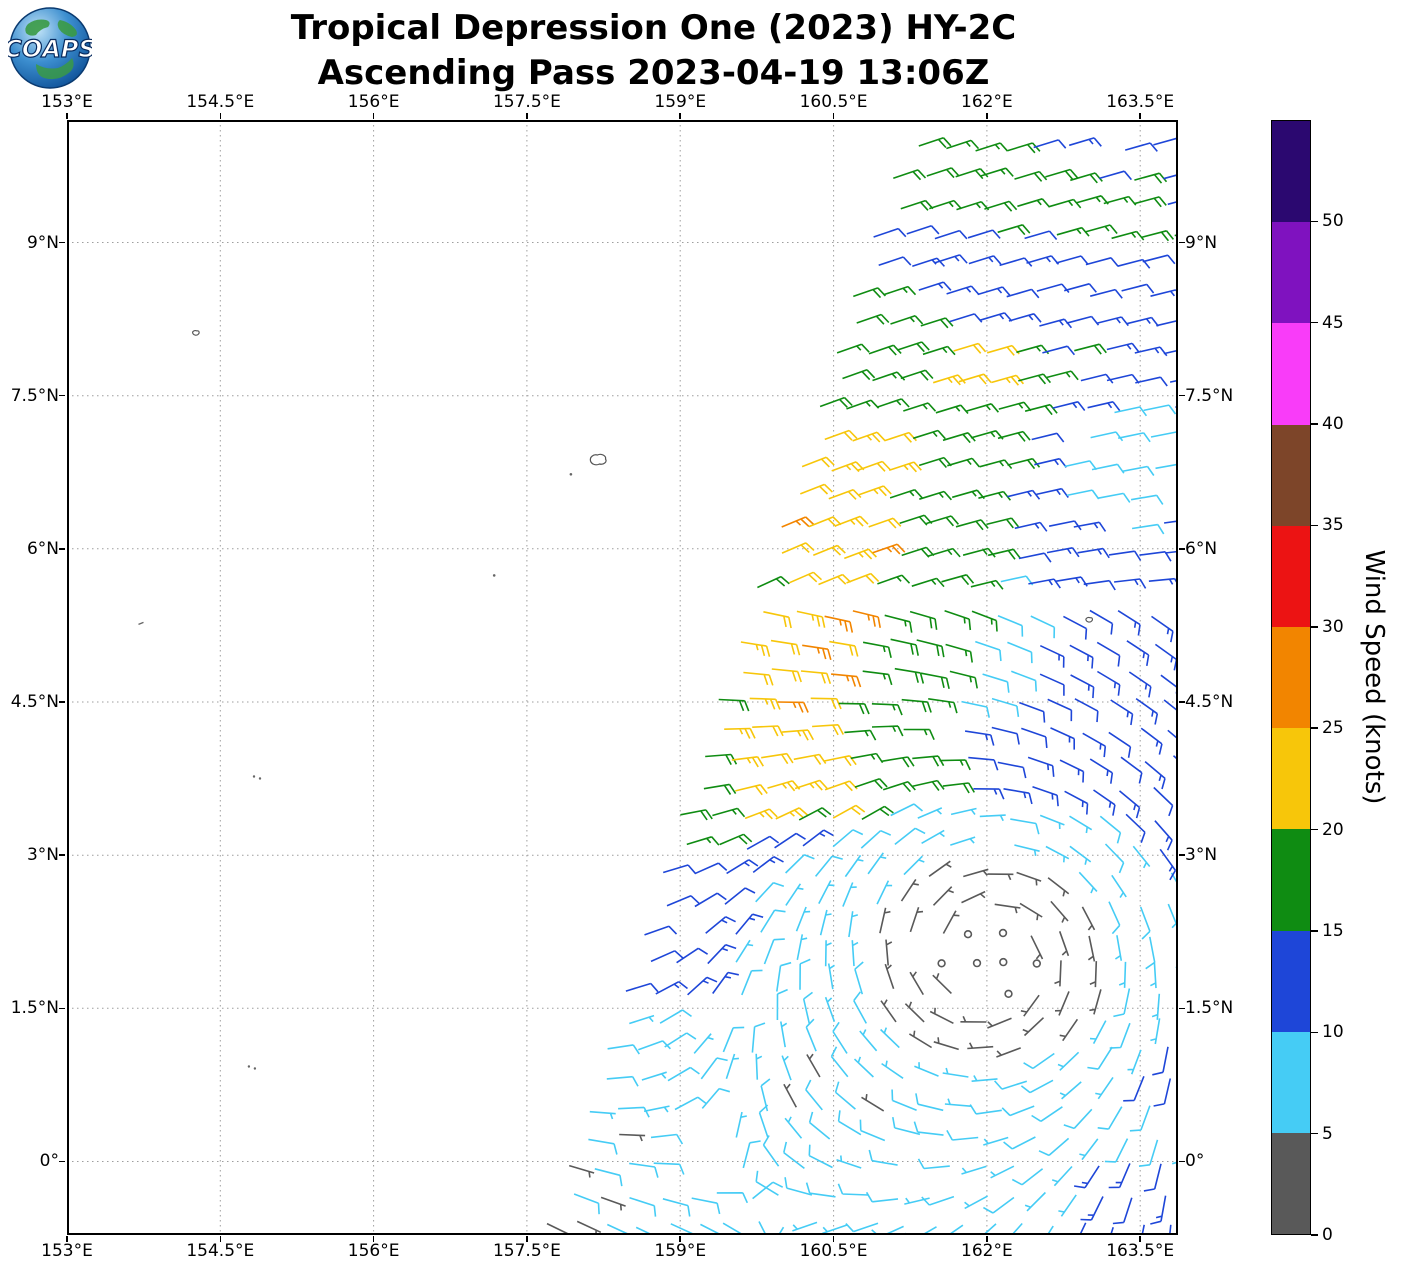 This screenshot has height=1264, width=1406. What do you see at coordinates (1333, 829) in the screenshot?
I see `colorbar-tick-label: 20` at bounding box center [1333, 829].